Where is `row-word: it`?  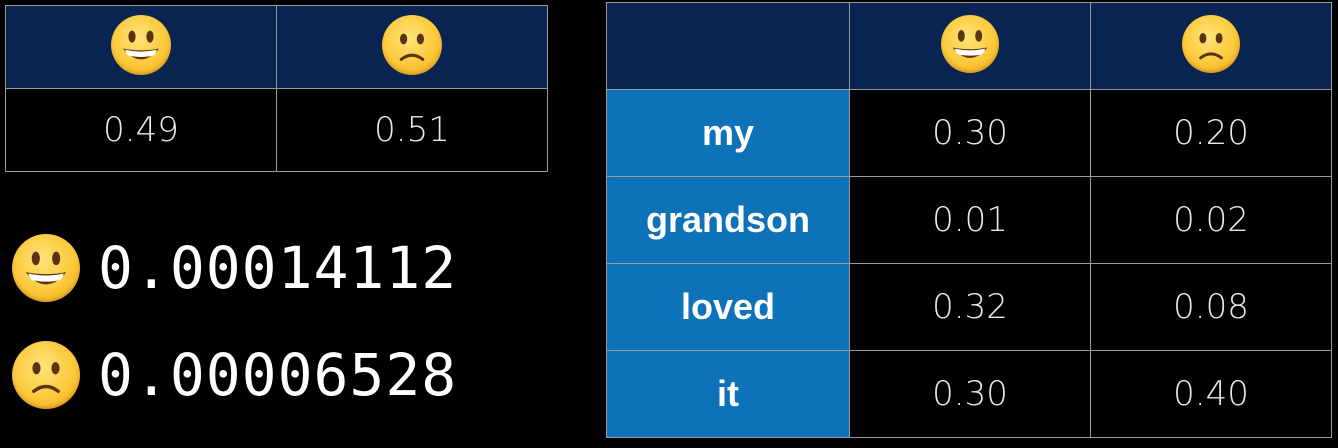 row-word: it is located at coordinates (728, 394).